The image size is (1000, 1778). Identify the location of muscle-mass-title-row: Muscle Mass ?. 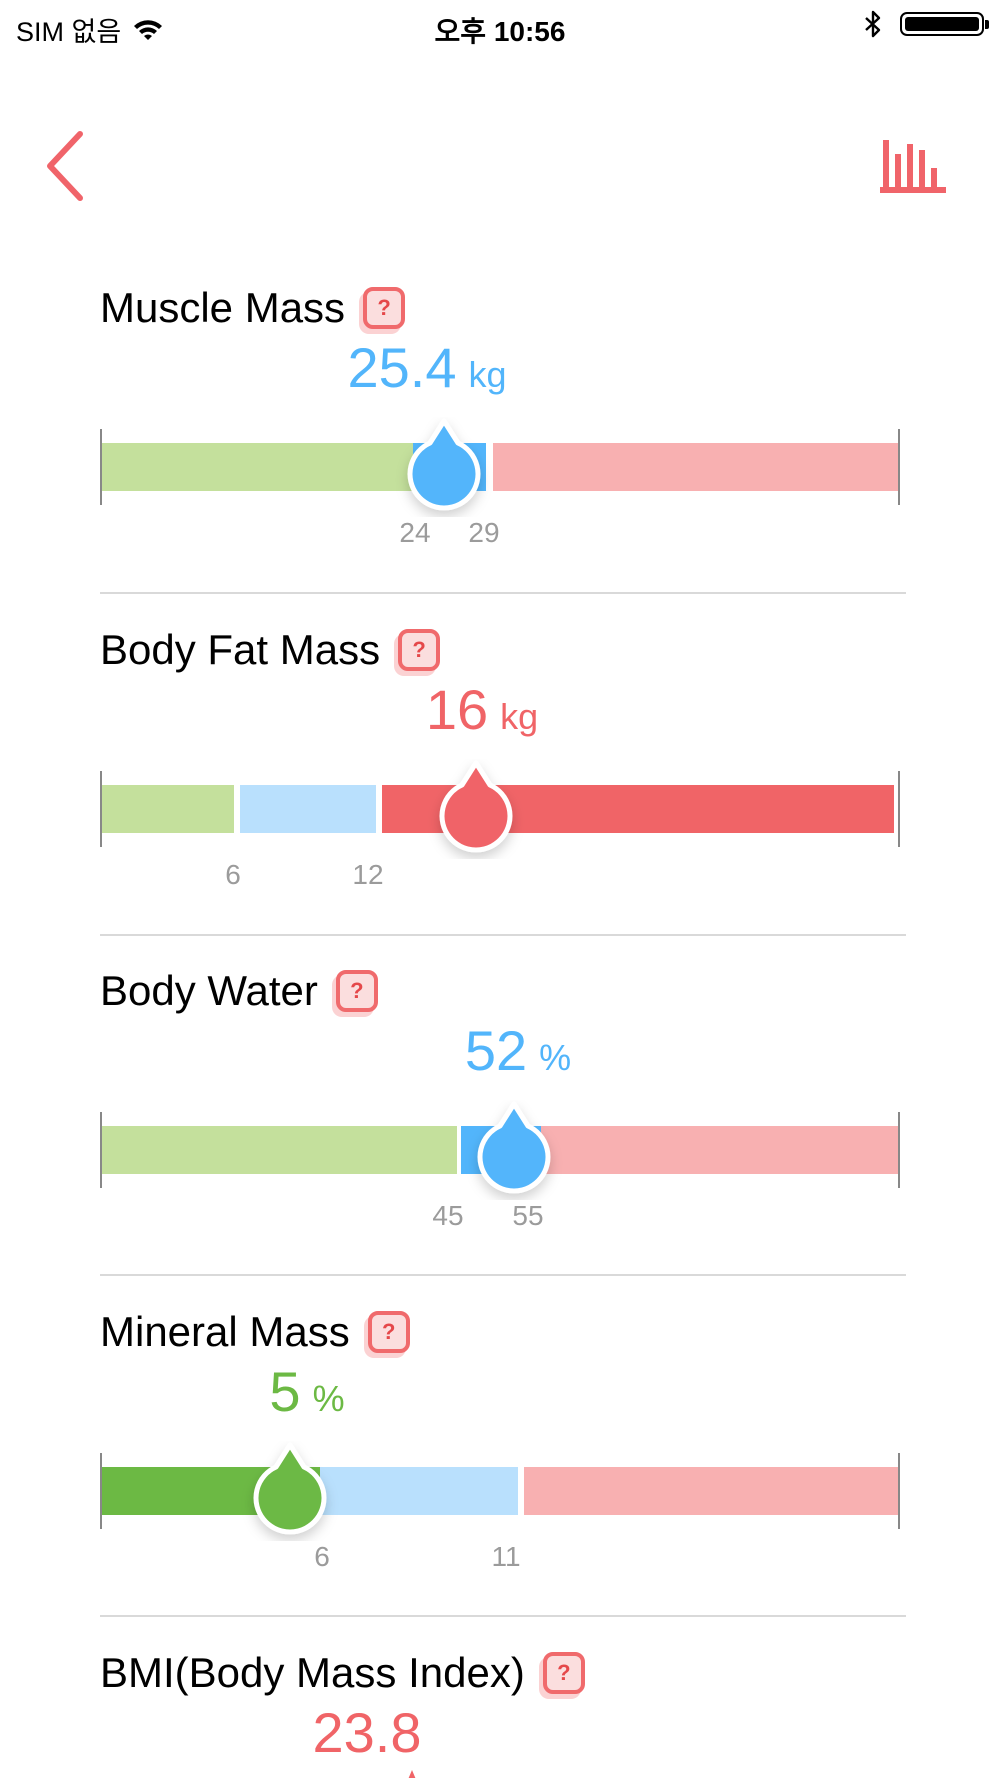
(253, 308).